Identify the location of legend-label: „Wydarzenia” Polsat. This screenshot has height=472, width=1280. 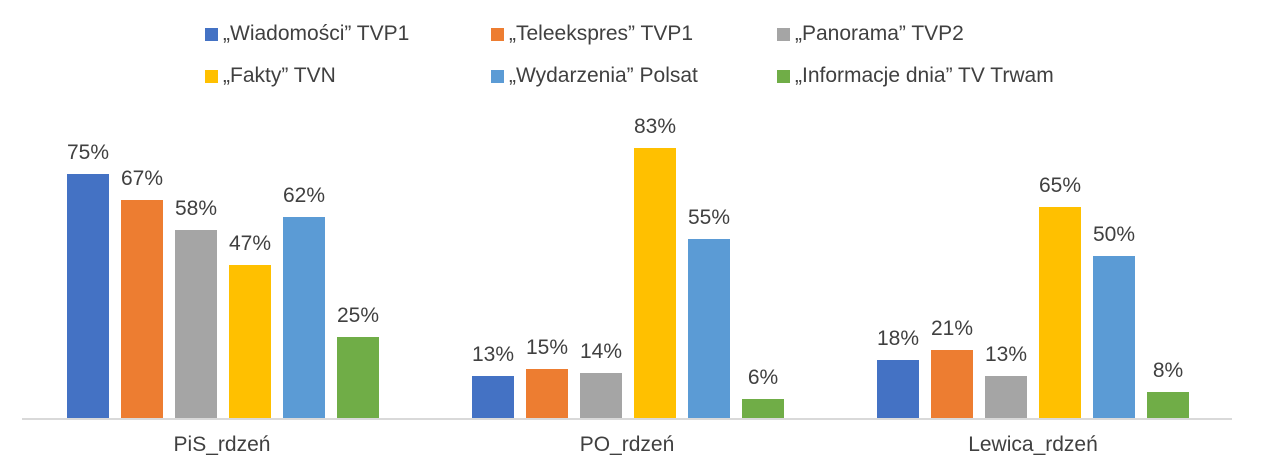
(603, 75).